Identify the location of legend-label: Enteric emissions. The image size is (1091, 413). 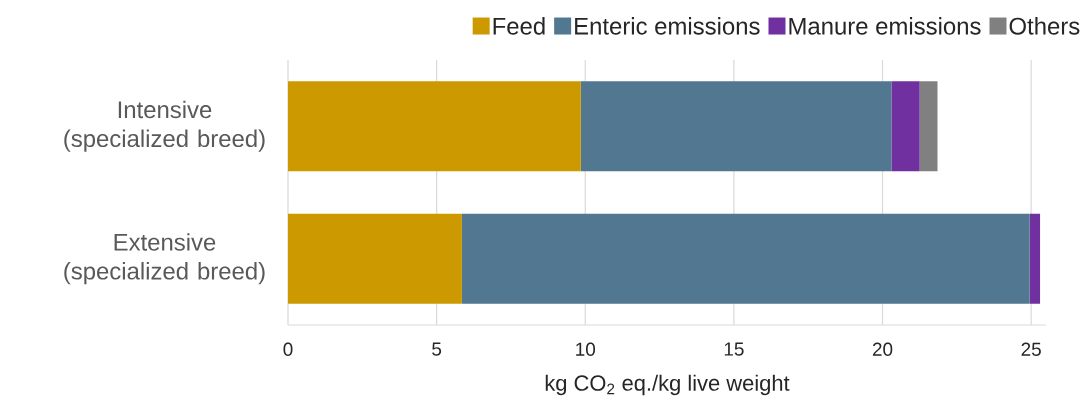
(667, 26).